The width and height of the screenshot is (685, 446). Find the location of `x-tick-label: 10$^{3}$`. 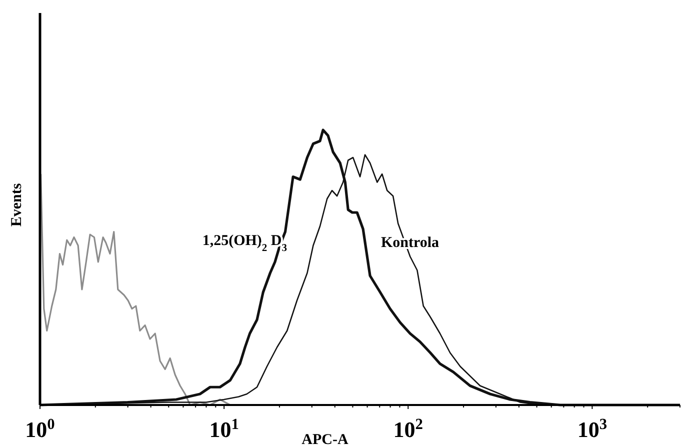

x-tick-label: 10$^{3}$ is located at coordinates (592, 429).